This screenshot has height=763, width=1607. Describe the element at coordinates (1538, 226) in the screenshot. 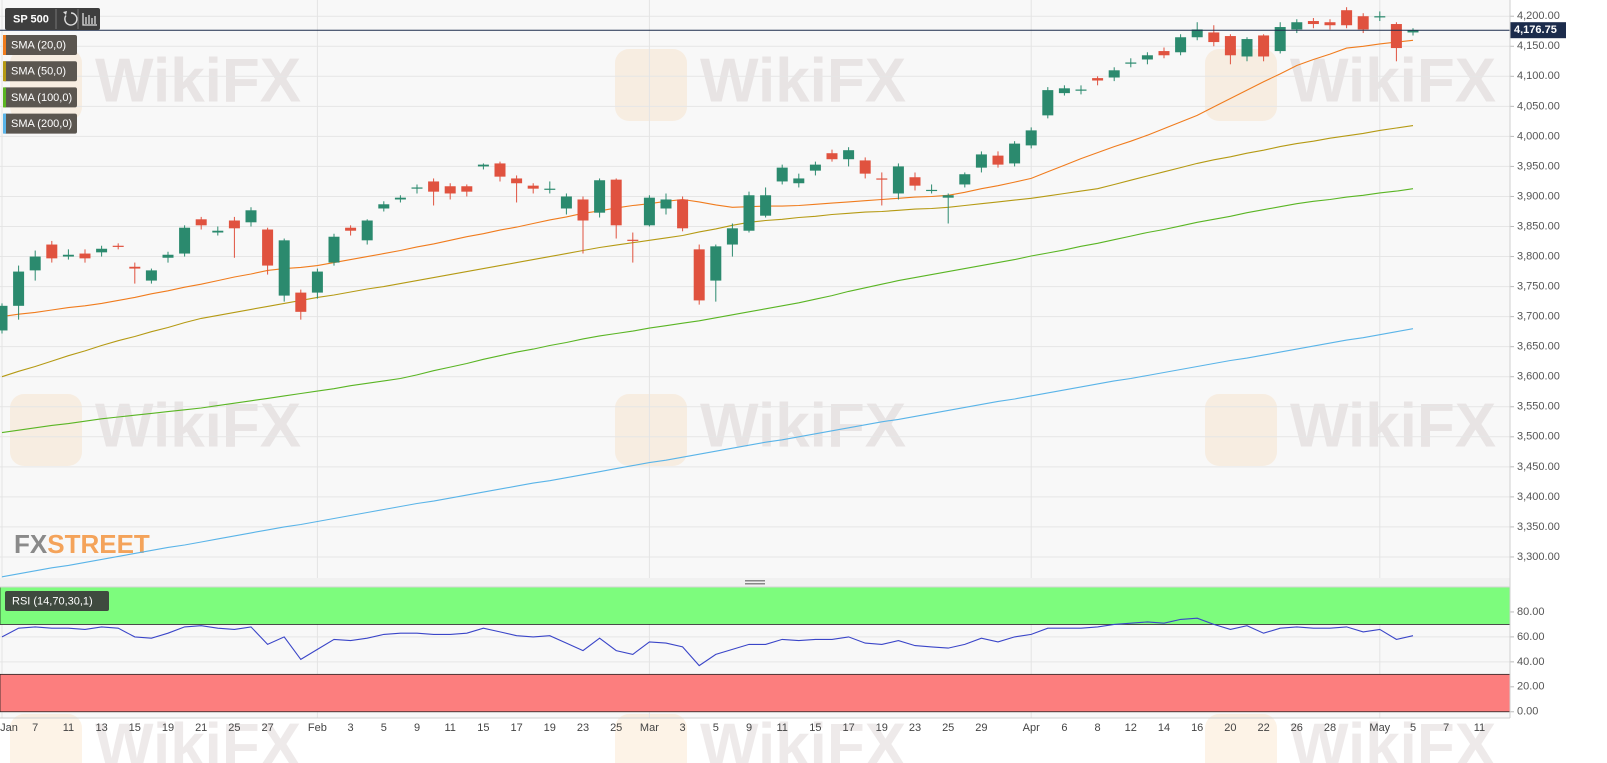

I see `y-tick-label: 3,850.00` at that location.